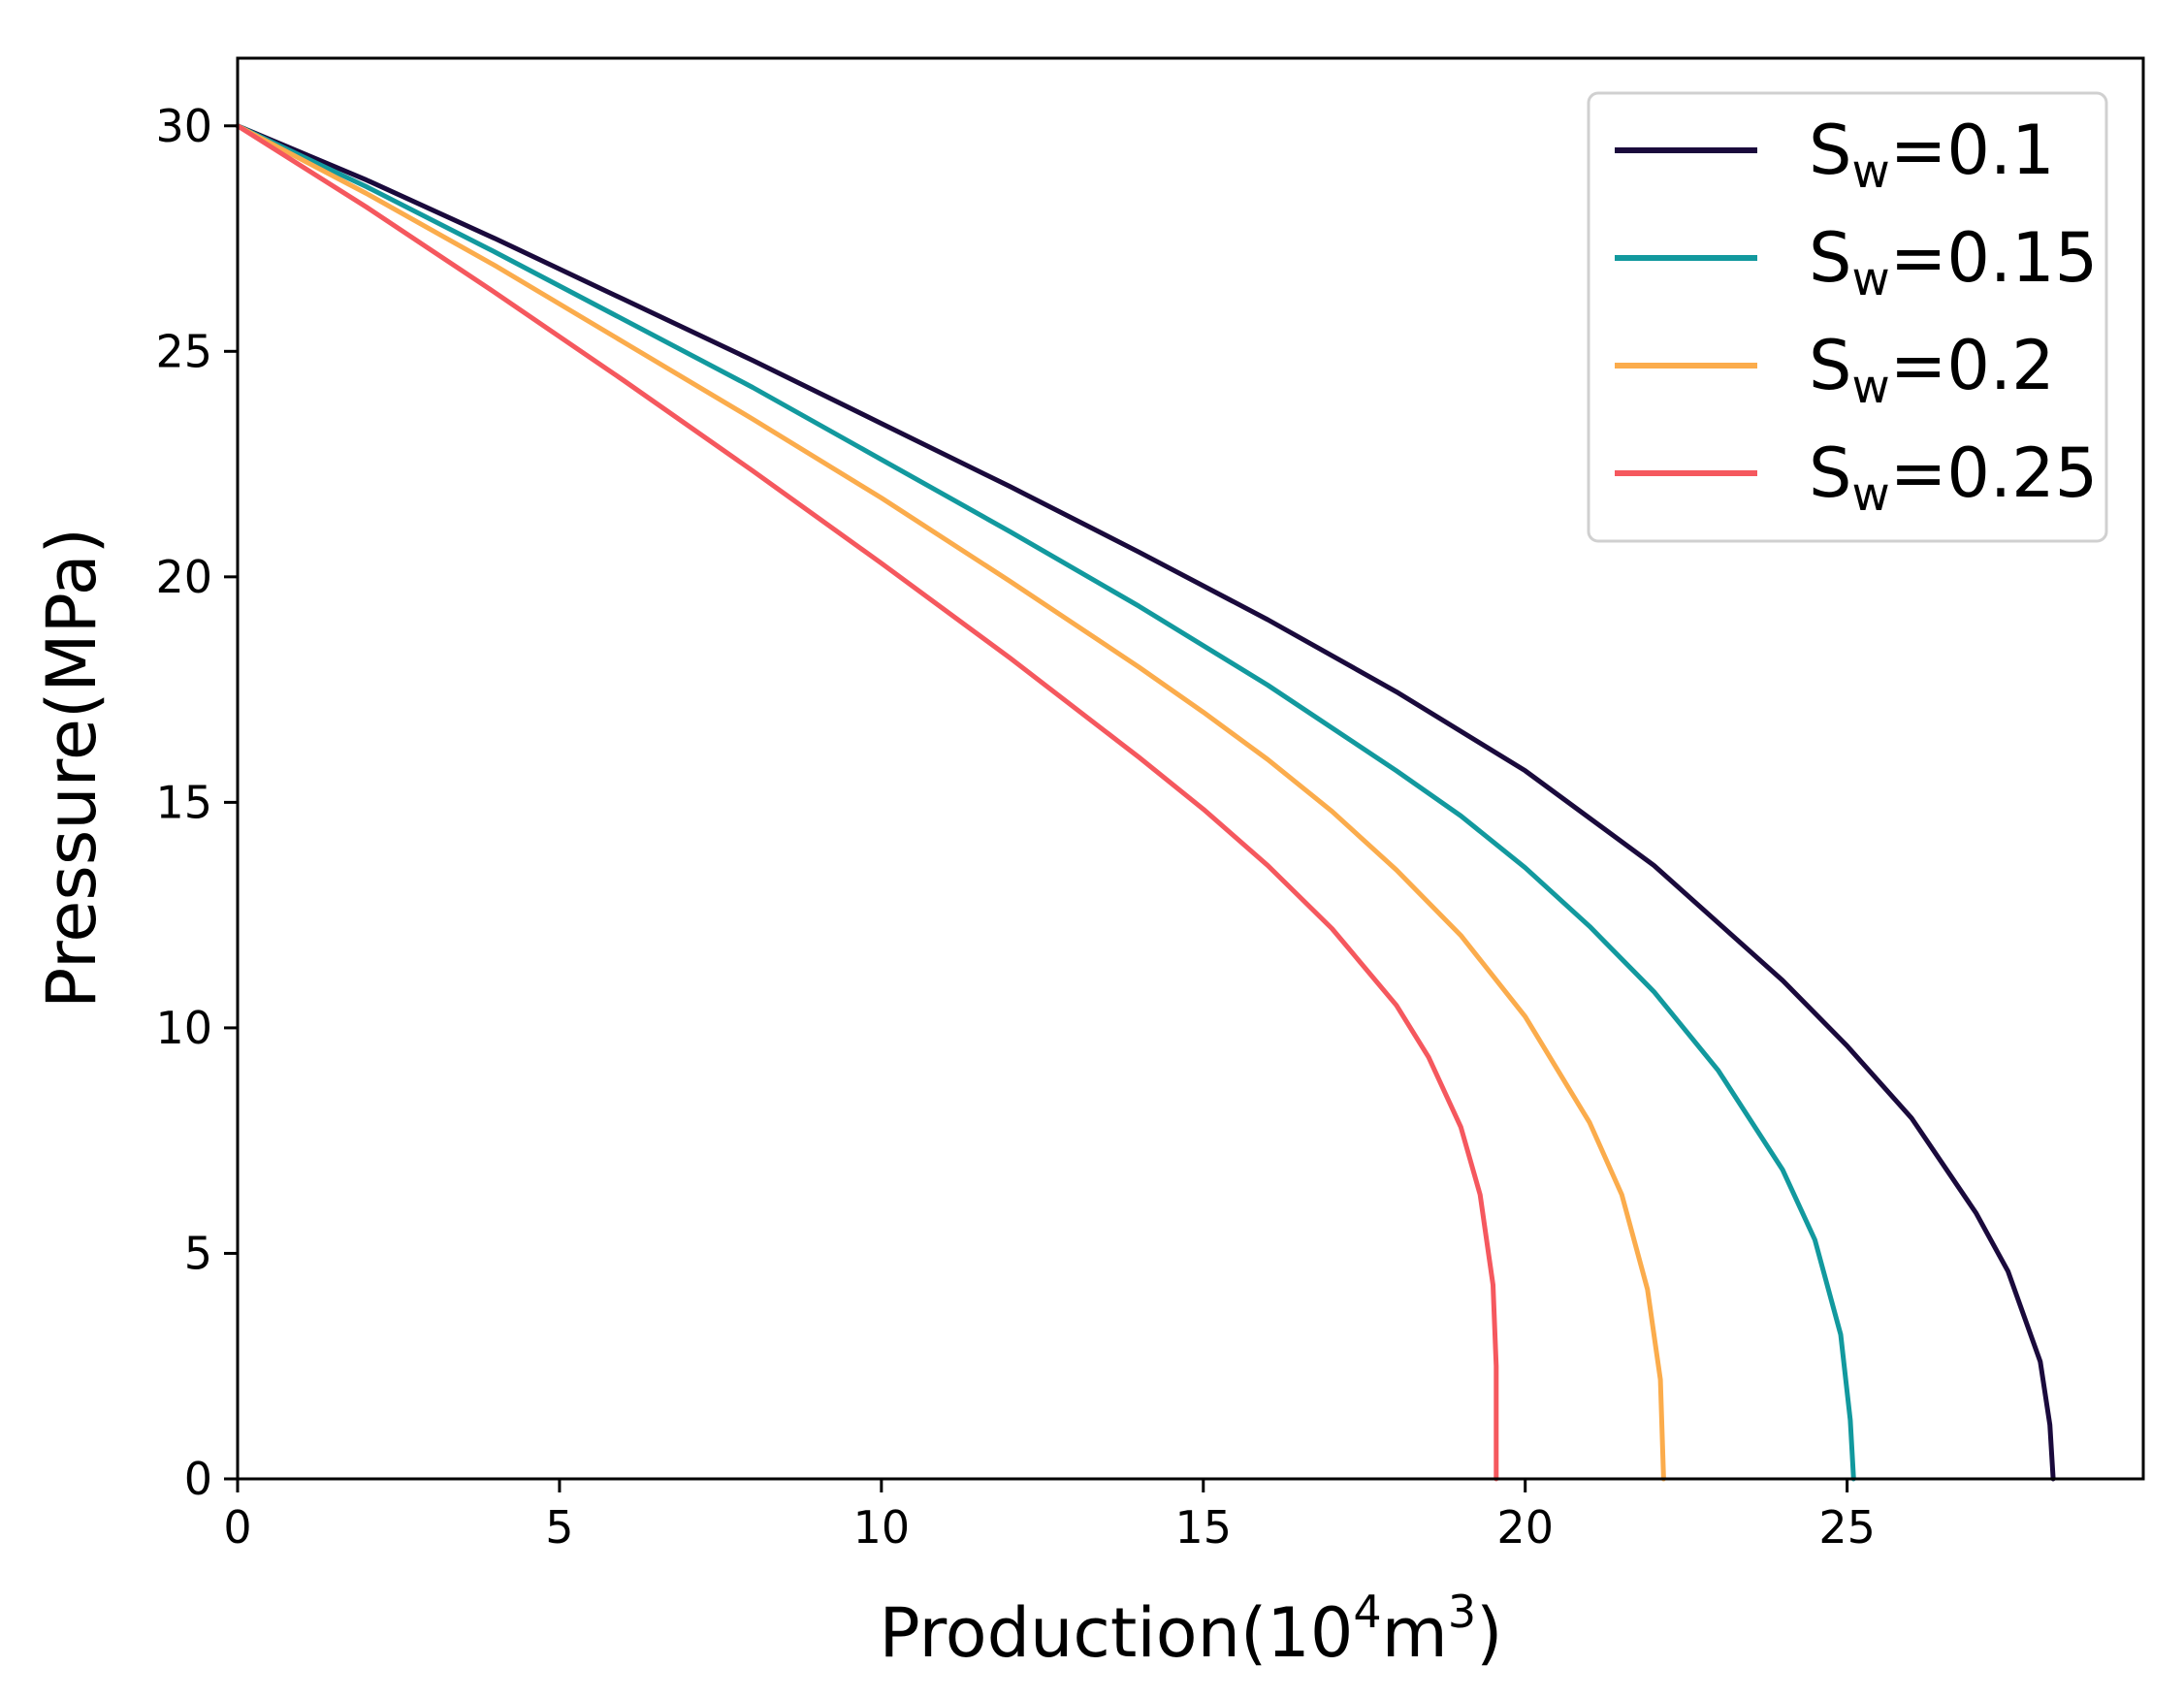  I want to click on x-tick-label: 15, so click(1204, 1527).